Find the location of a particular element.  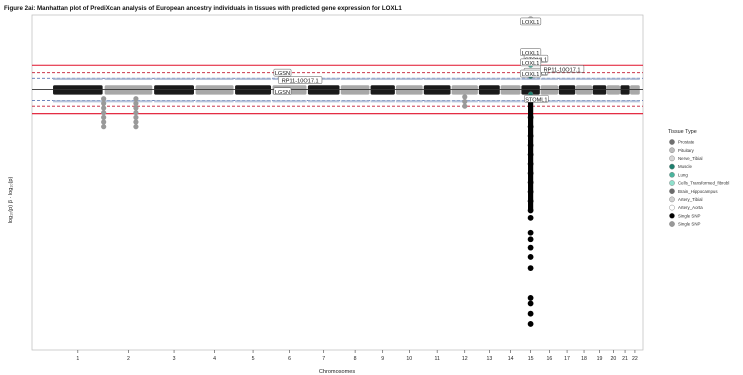

gene-label-7: LGSN is located at coordinates (282, 72).